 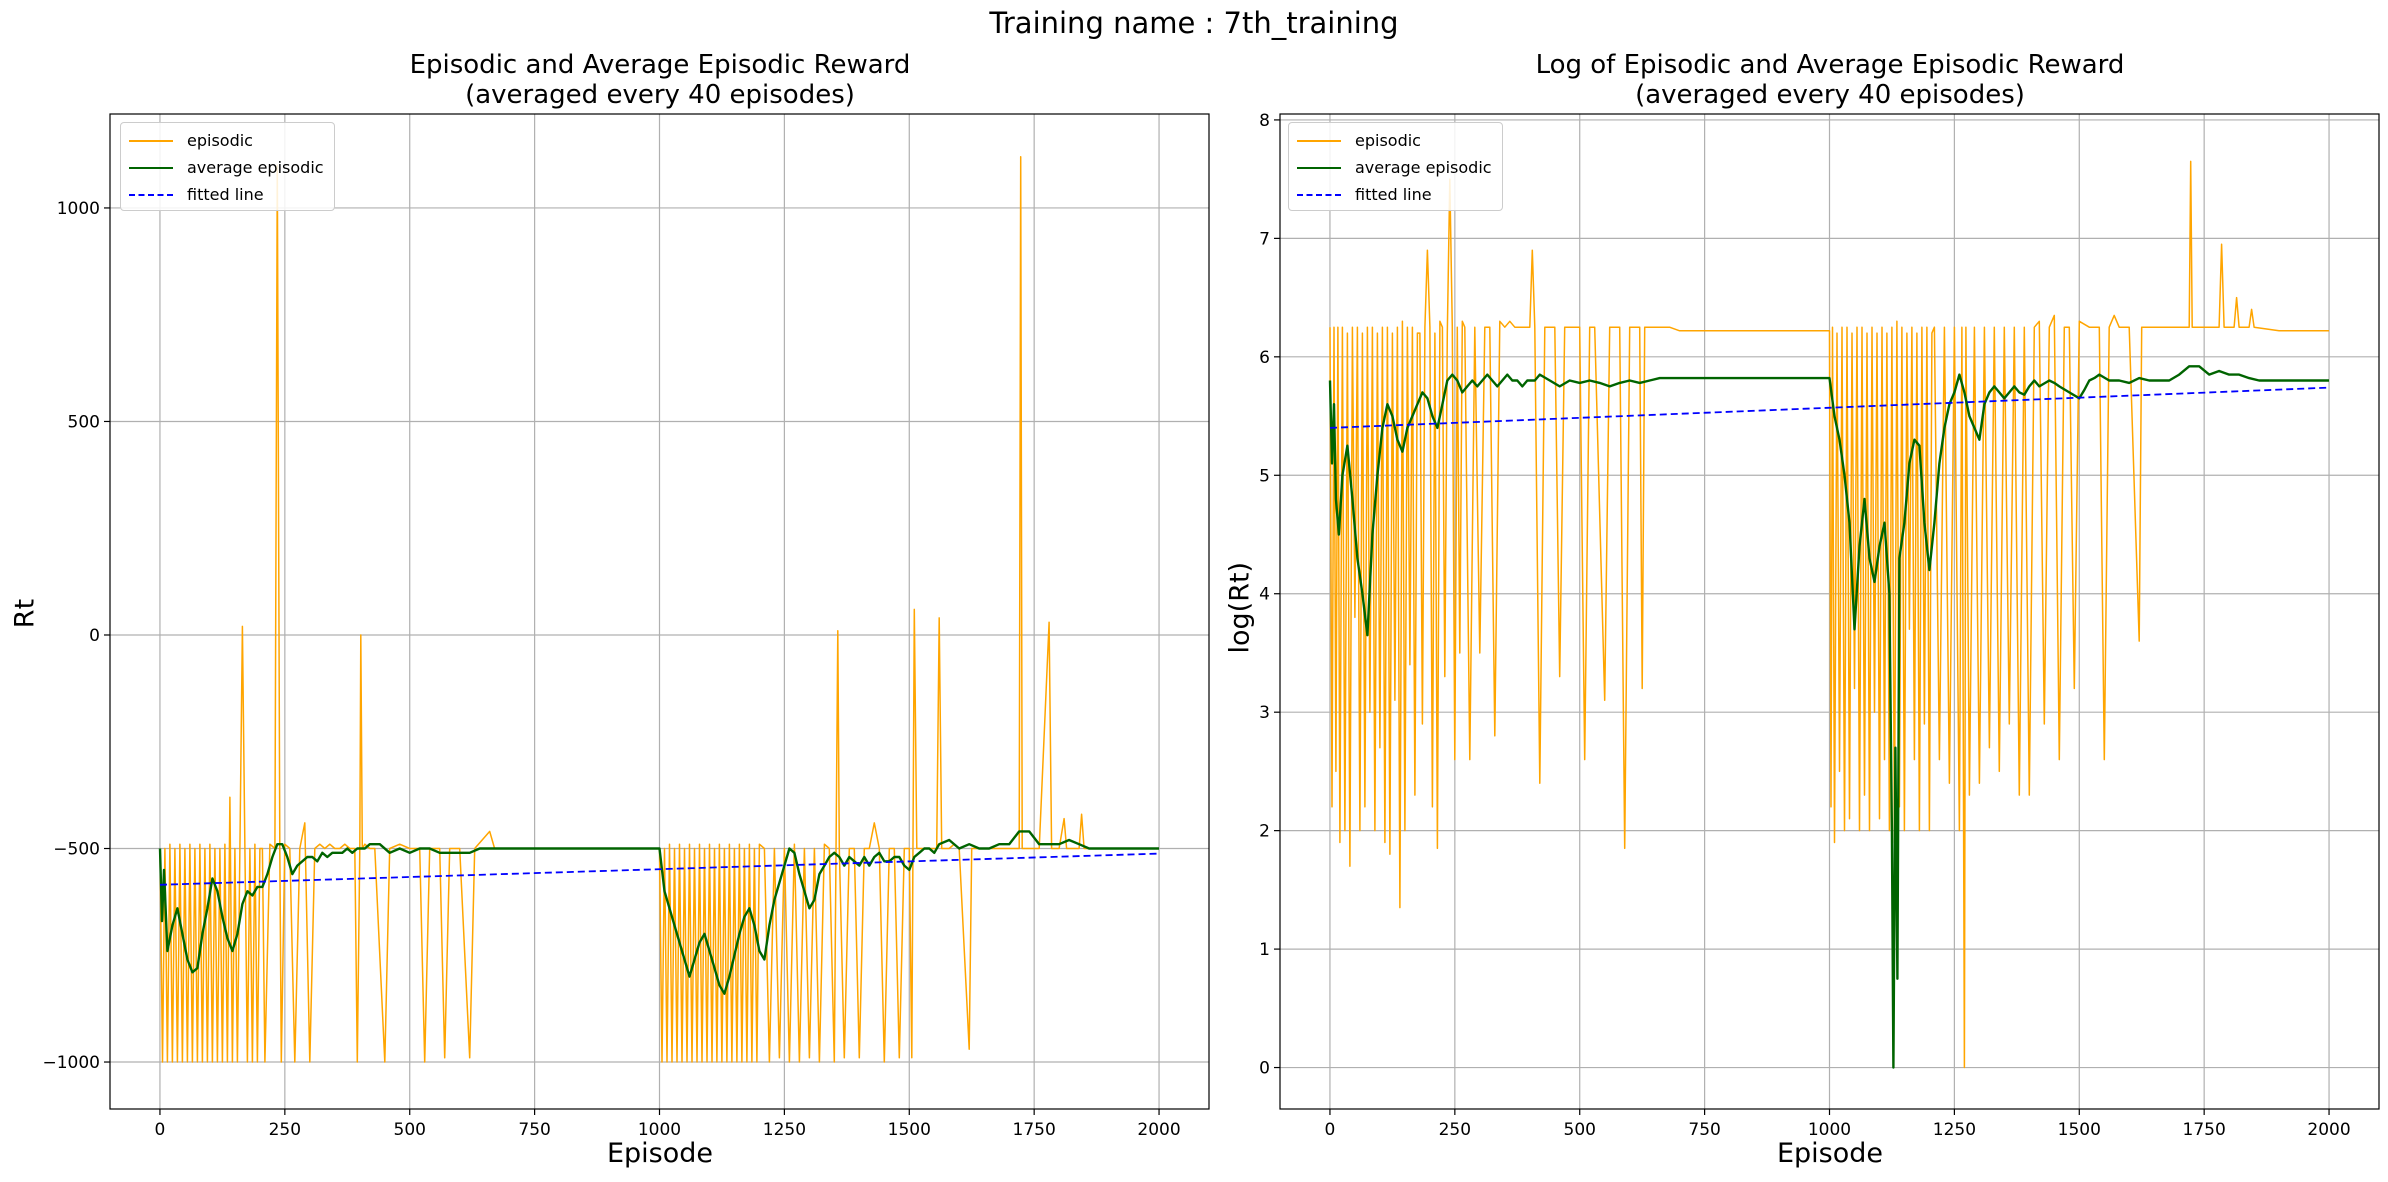 What do you see at coordinates (1704, 1130) in the screenshot?
I see `right-chart-x-tick-label: 750` at bounding box center [1704, 1130].